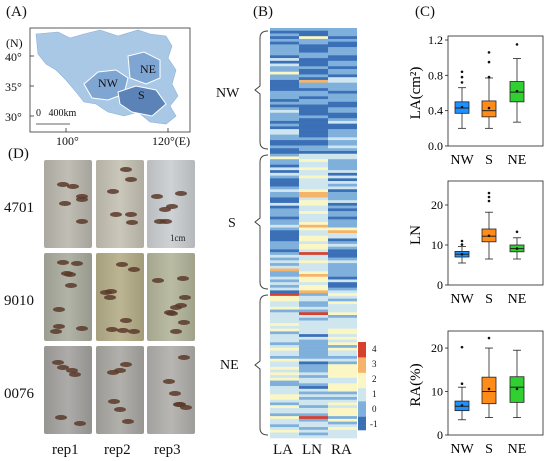  I want to click on map-lat-unit: (N), so click(14, 43).